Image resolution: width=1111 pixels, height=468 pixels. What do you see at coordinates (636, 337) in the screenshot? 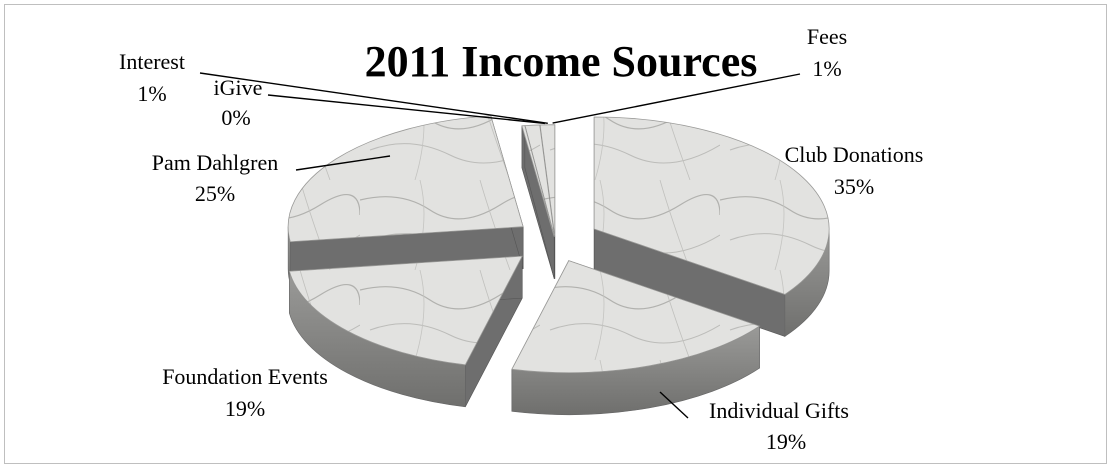
I see `pie-slice-individual-gifts` at bounding box center [636, 337].